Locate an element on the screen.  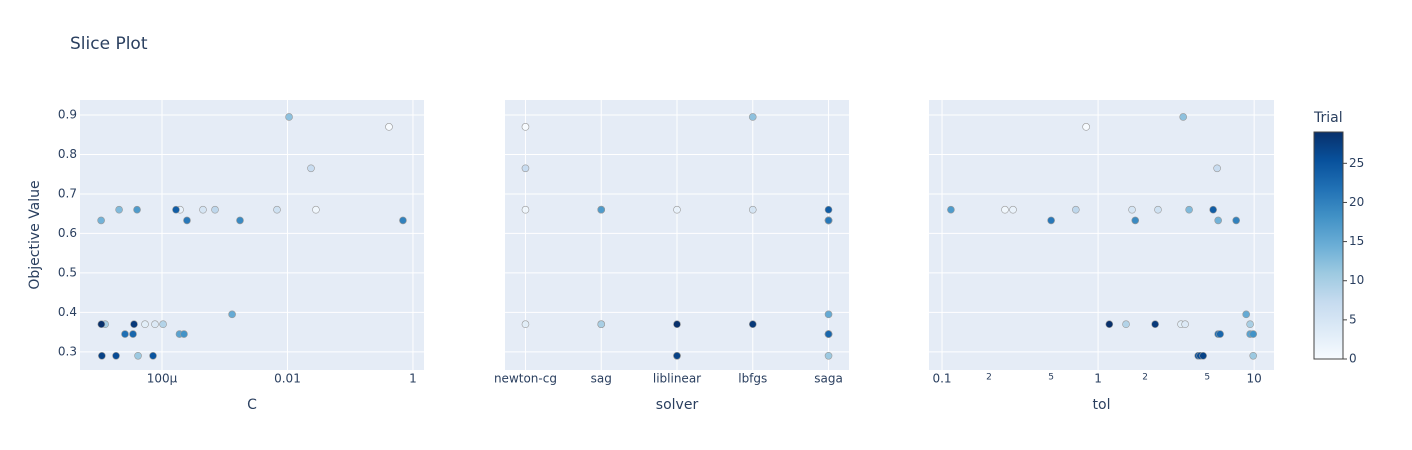
x-tick-label: 0.01 is located at coordinates (287, 379).